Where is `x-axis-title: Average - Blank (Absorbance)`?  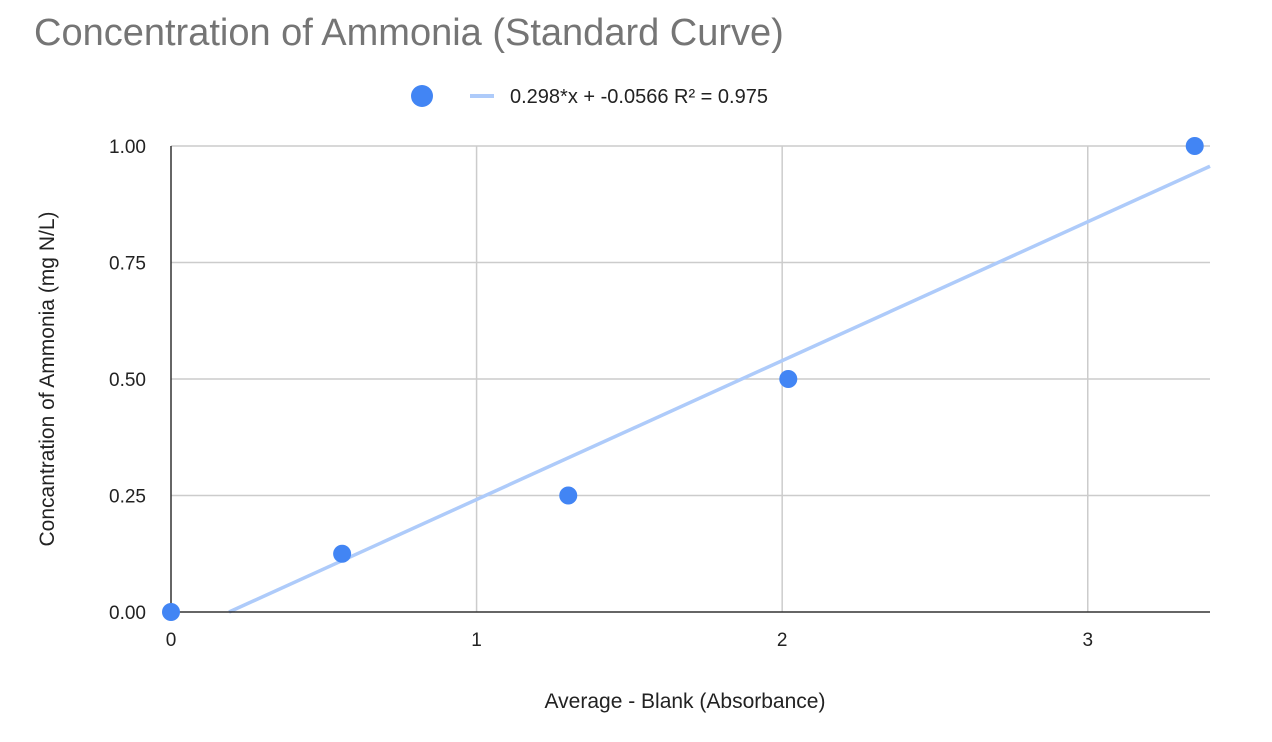 x-axis-title: Average - Blank (Absorbance) is located at coordinates (685, 701).